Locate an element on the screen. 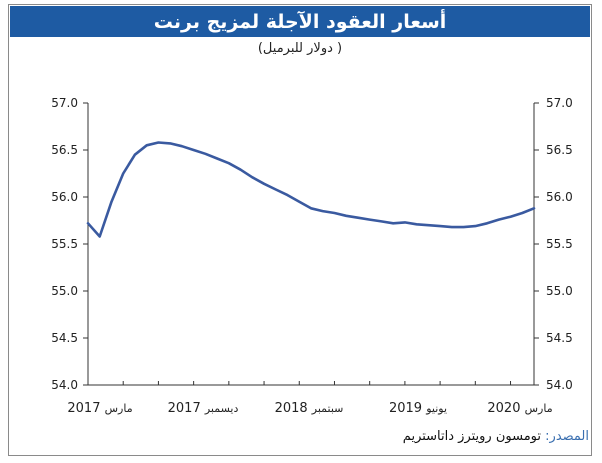 This screenshot has width=602, height=463. y-tick-label-left: 56.0 is located at coordinates (64, 197).